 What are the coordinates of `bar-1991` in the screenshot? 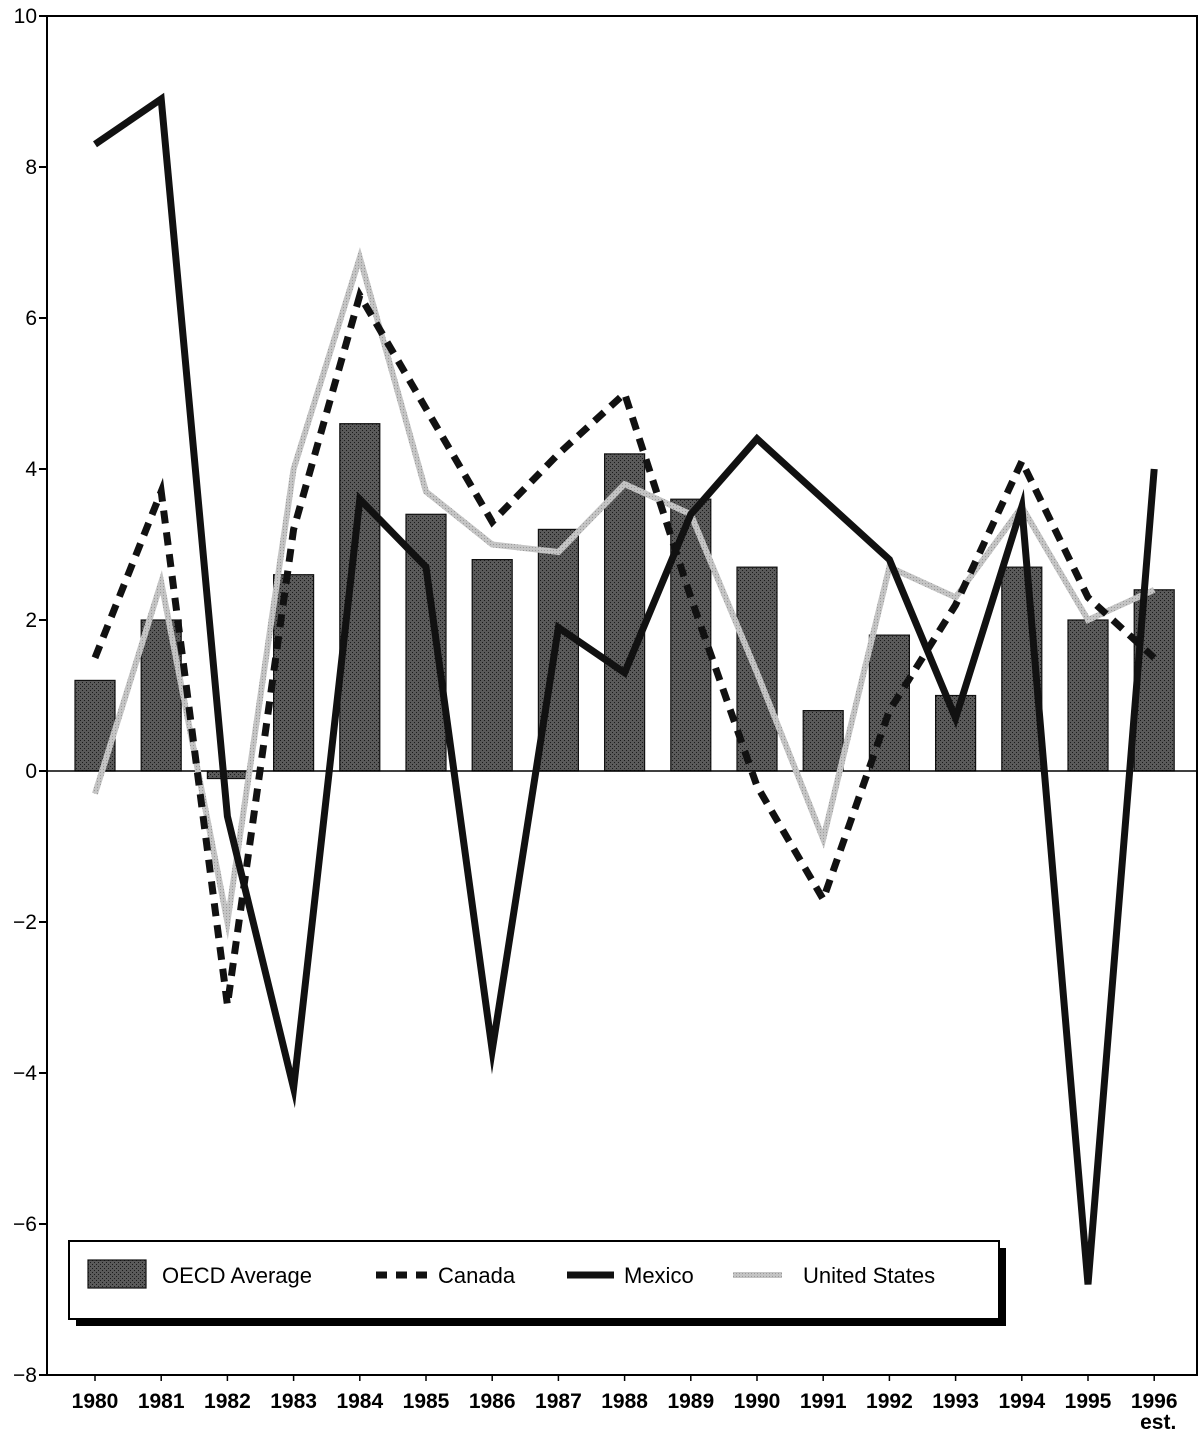 It's located at (823, 741).